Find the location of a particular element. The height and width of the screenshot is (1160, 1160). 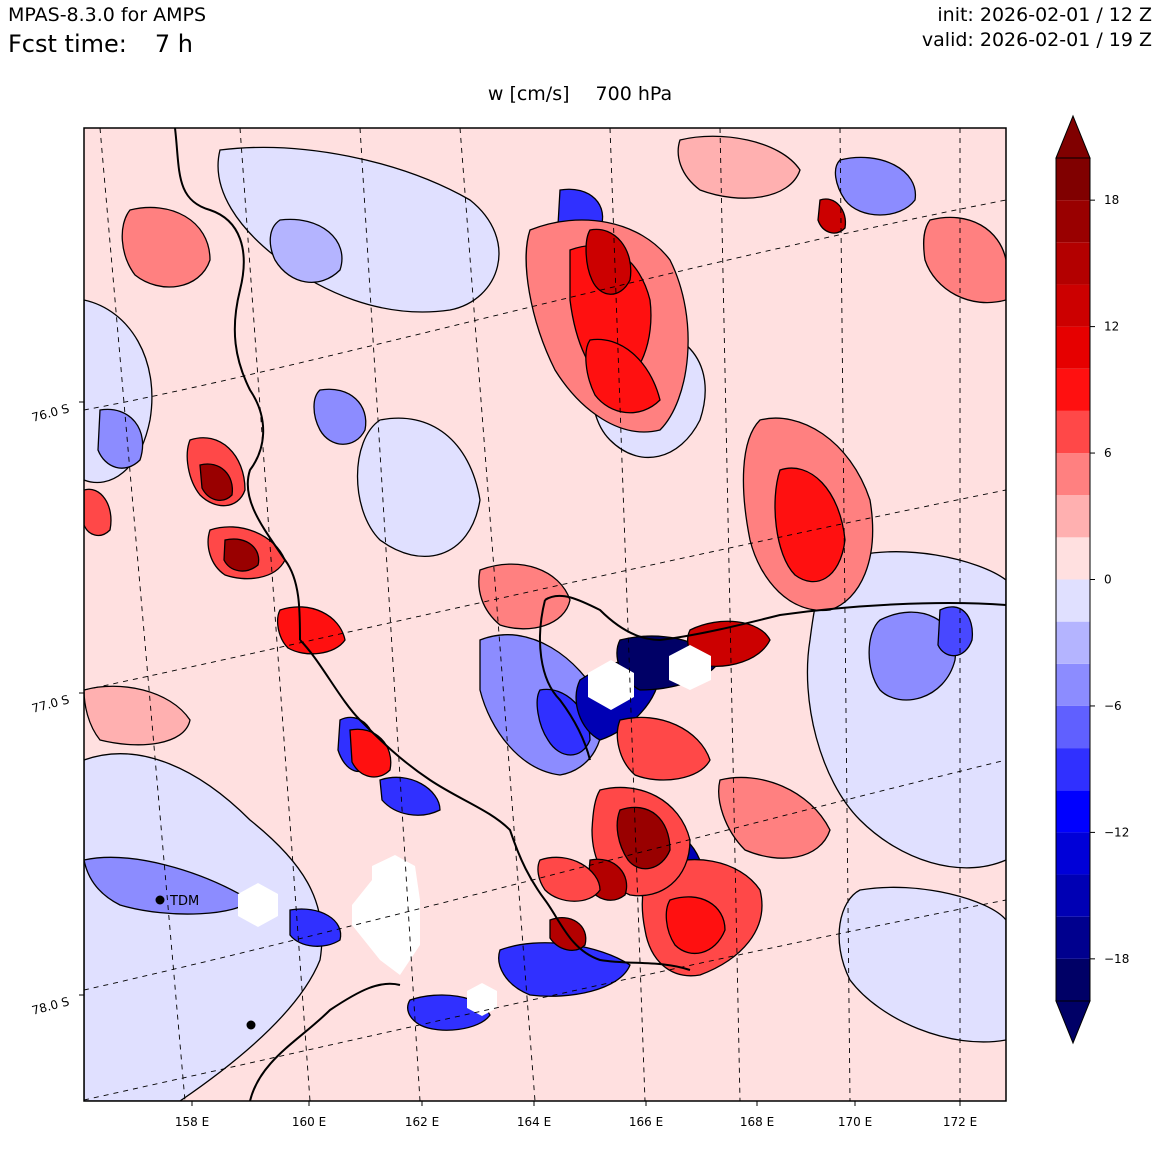

colorbar-tick-label: 18 is located at coordinates (1111, 200).